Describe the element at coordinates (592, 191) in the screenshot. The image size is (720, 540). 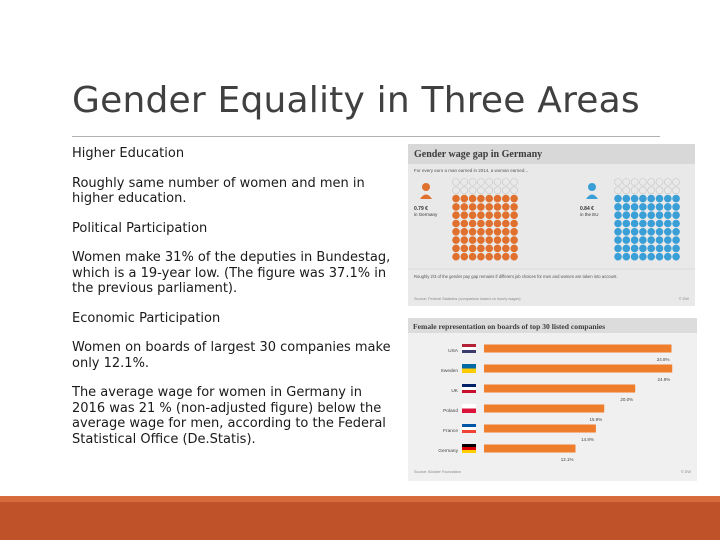
I see `man-icon` at that location.